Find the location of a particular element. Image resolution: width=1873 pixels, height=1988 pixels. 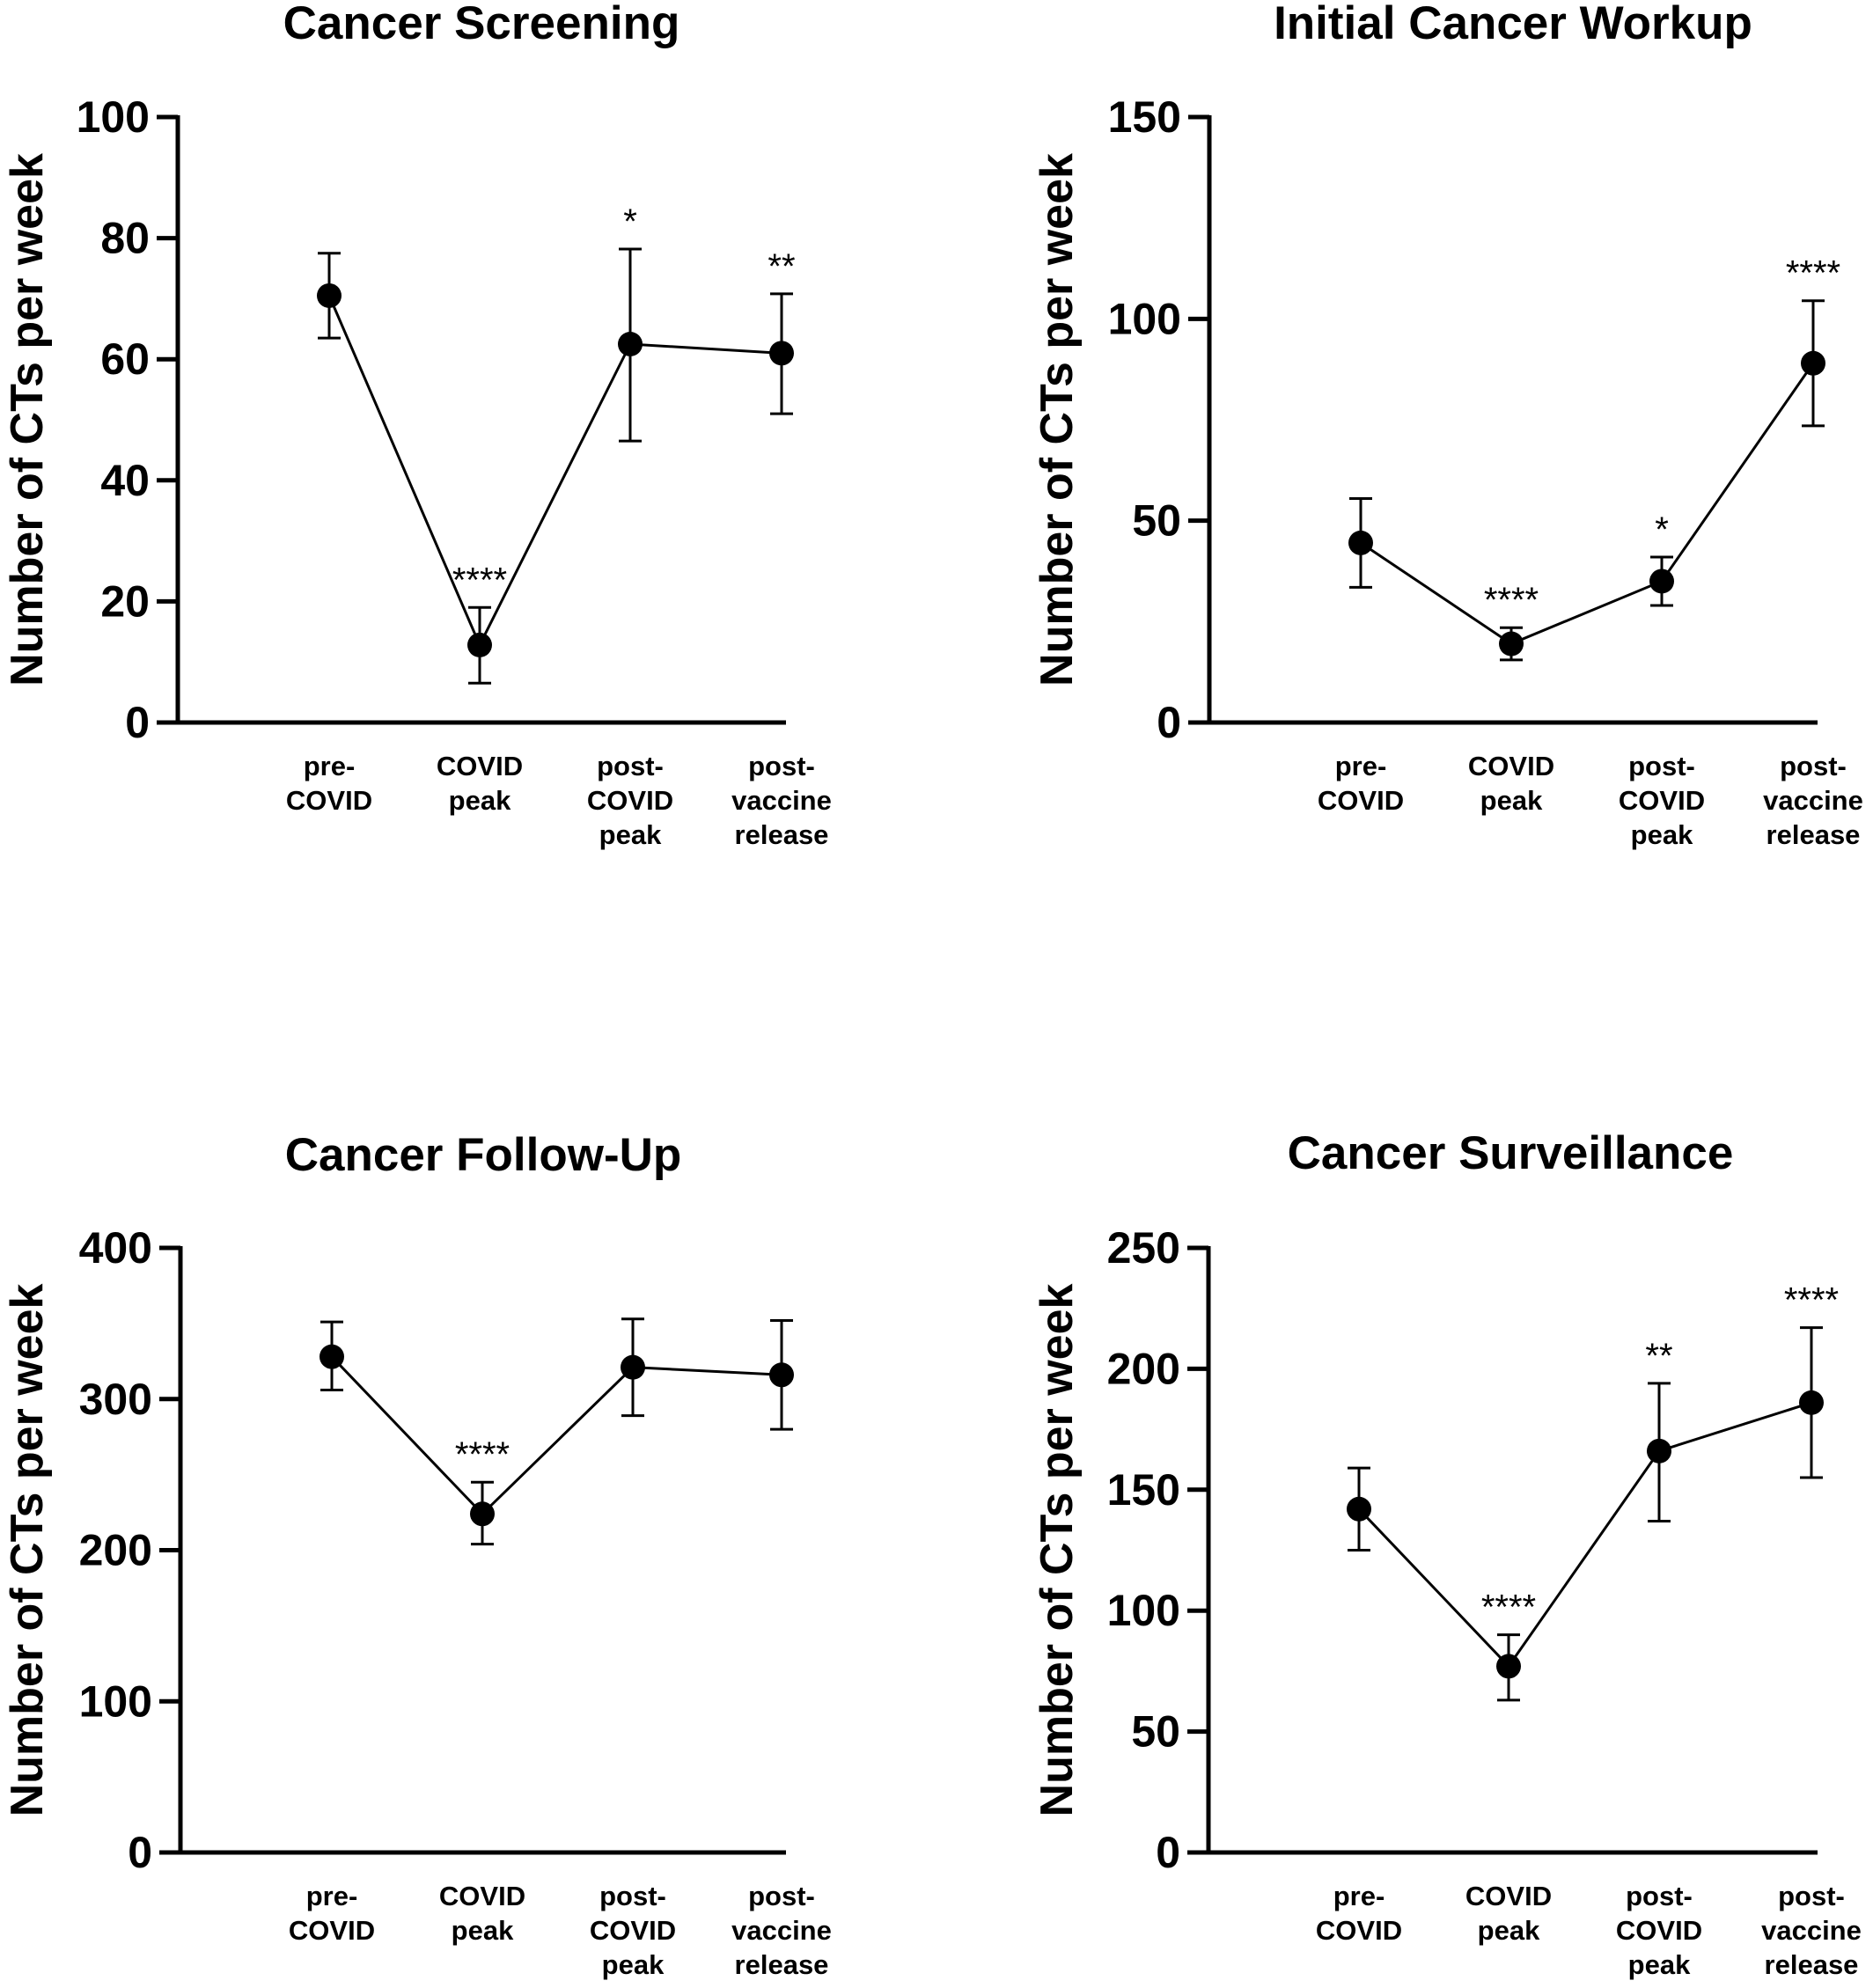

y-tick-label: 200 is located at coordinates (115, 1551).